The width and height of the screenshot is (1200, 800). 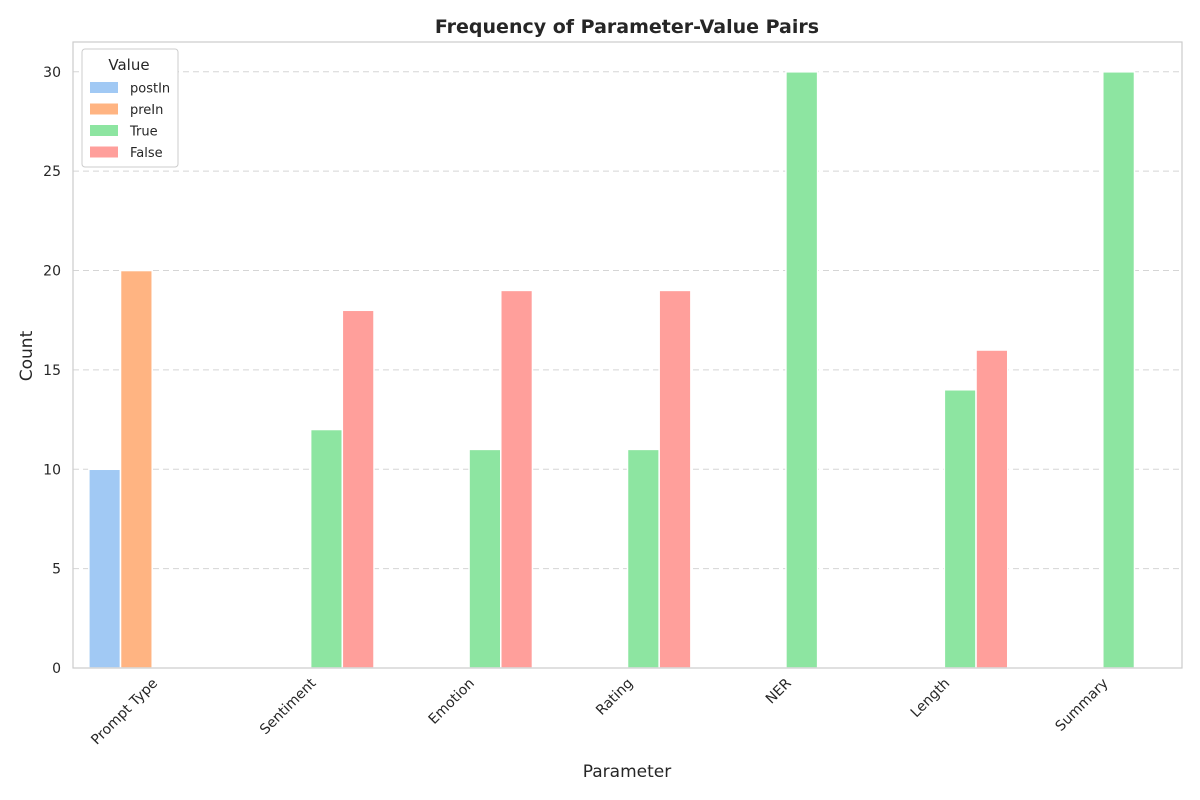 I want to click on x-tick-label: Rating, so click(x=614, y=697).